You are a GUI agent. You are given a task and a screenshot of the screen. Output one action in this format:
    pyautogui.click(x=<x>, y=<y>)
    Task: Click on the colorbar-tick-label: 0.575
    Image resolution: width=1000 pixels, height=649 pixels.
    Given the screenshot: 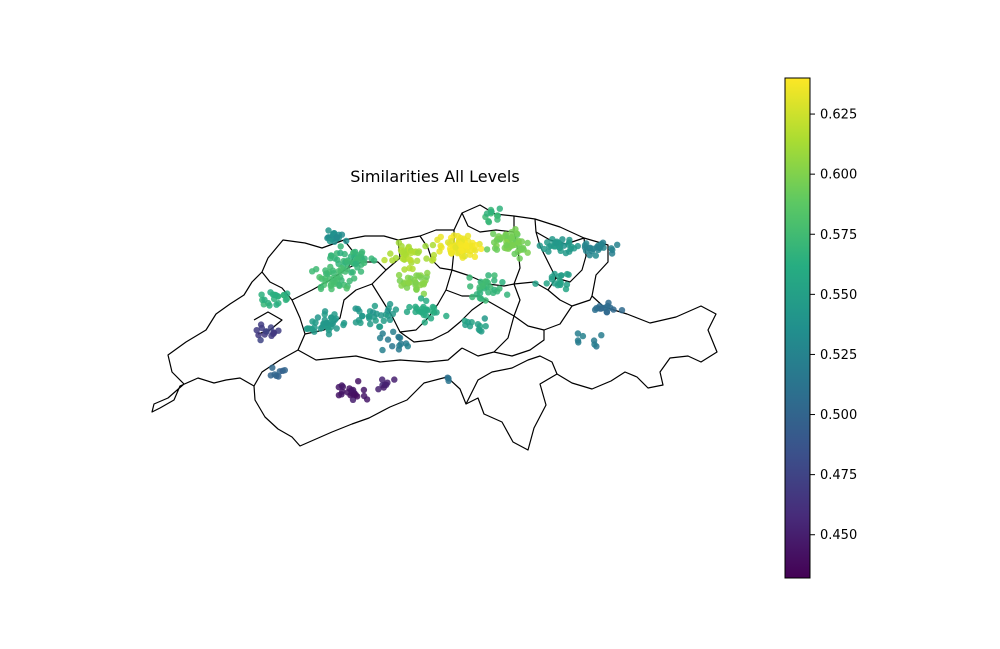 What is the action you would take?
    pyautogui.click(x=838, y=235)
    